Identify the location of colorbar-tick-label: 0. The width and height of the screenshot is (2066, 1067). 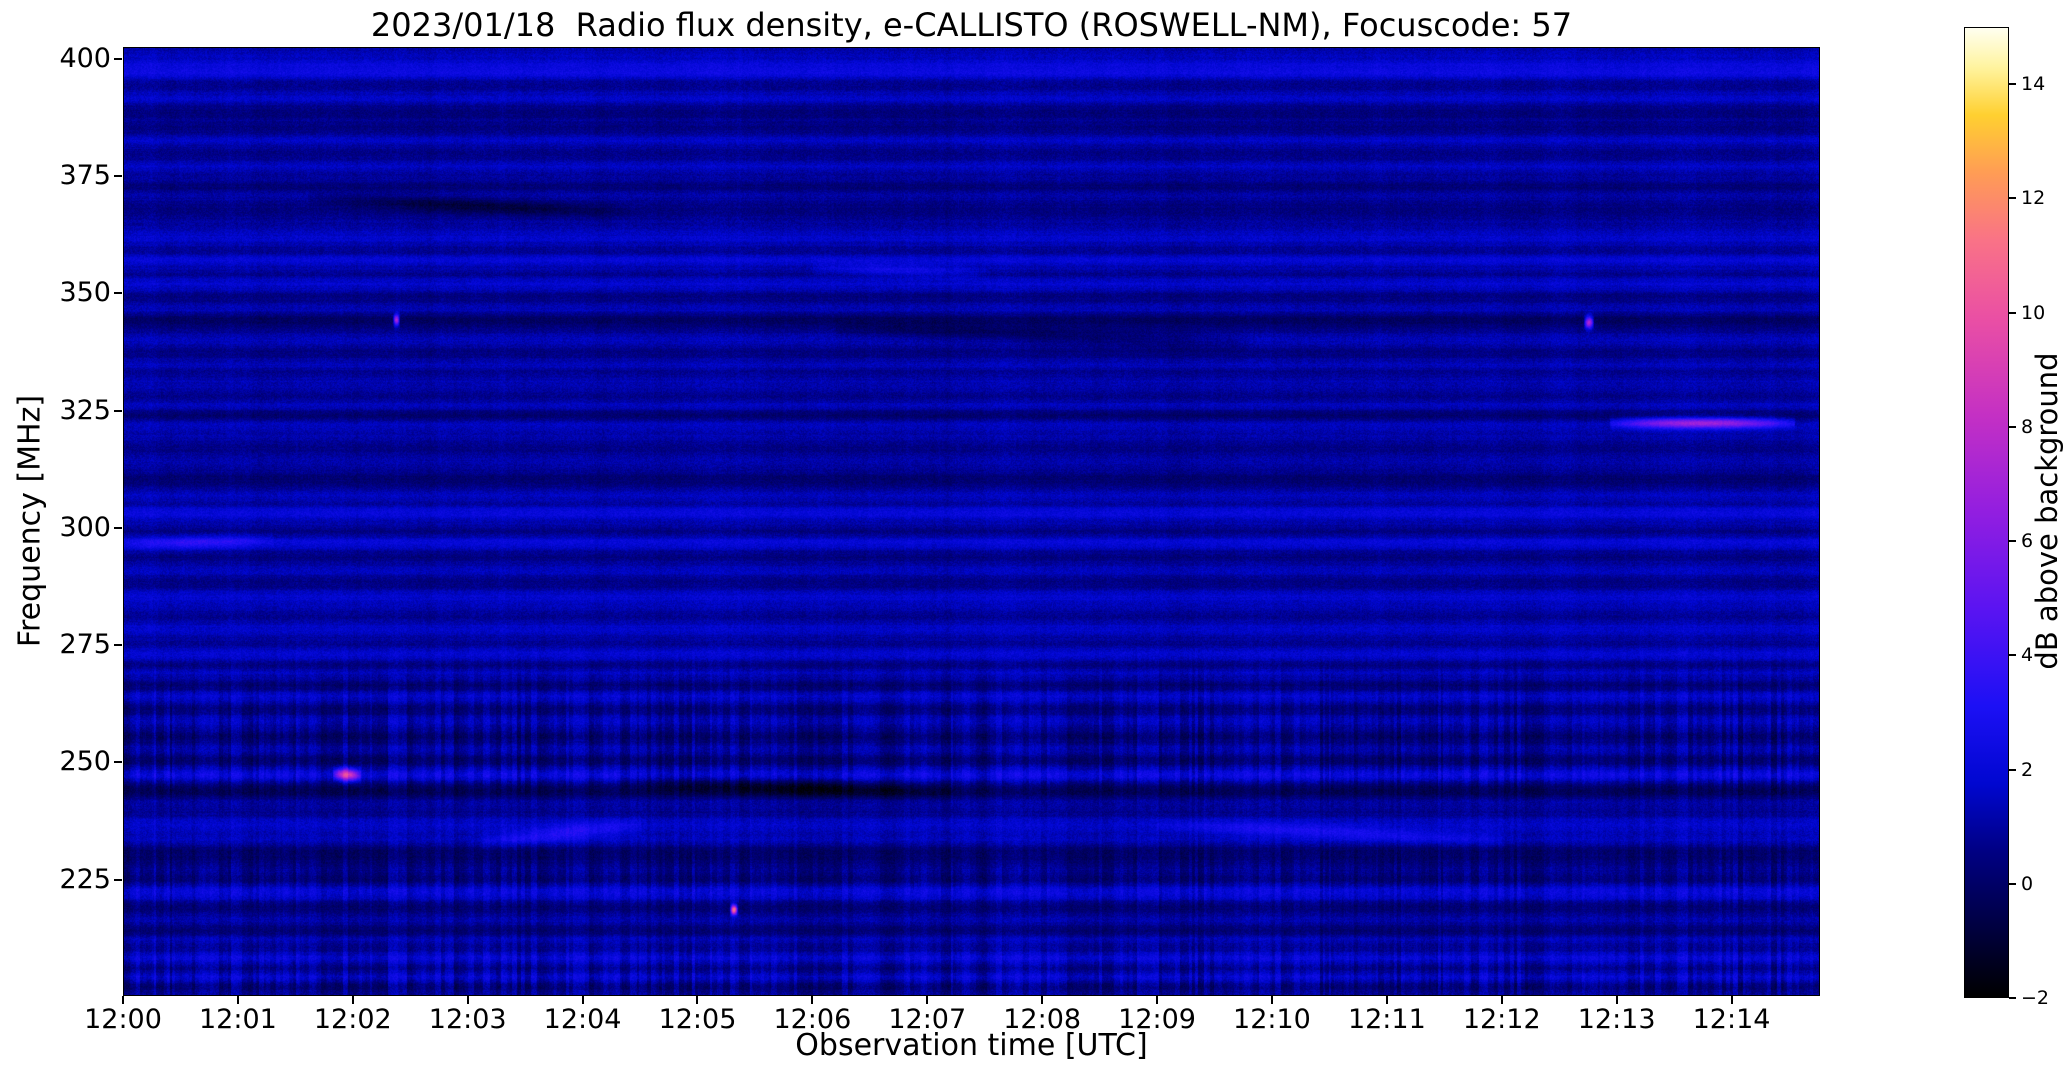
(2027, 883).